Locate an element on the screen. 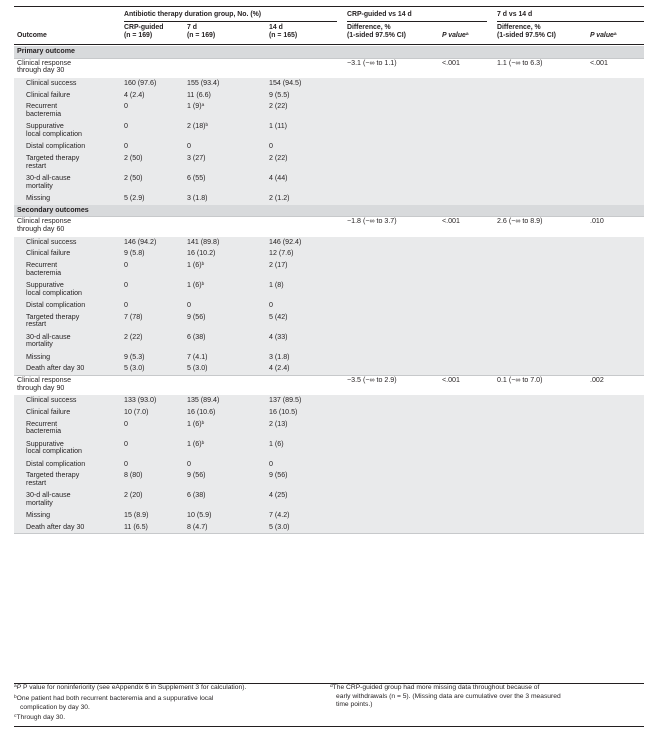 The image size is (657, 734). comparison2-header: 7 d vs 14 d is located at coordinates (515, 14).